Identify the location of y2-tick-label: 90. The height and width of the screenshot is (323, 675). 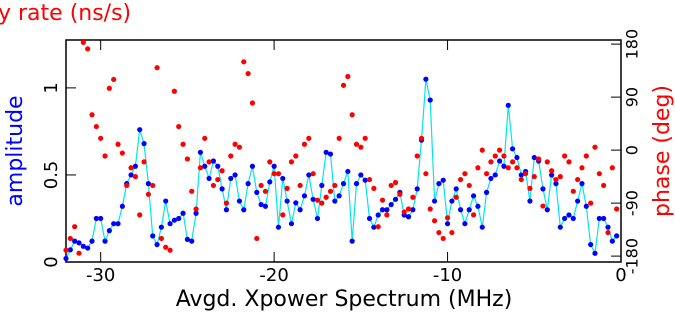
(632, 97).